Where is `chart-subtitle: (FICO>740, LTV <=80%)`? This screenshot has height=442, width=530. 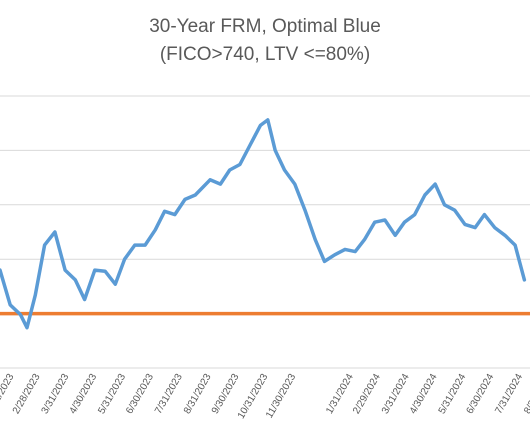 chart-subtitle: (FICO>740, LTV <=80%) is located at coordinates (265, 54).